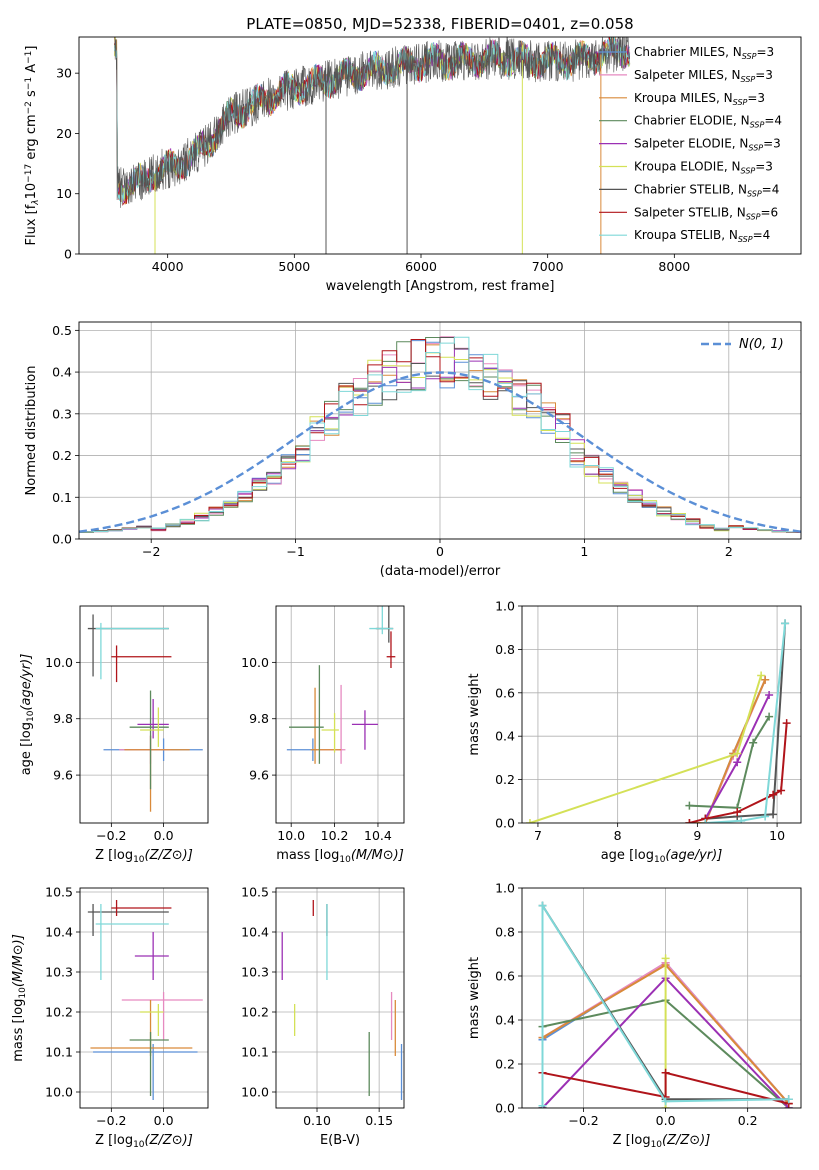  I want to click on legend-label: Salpeter MILES, NSSP=3, so click(703, 76).